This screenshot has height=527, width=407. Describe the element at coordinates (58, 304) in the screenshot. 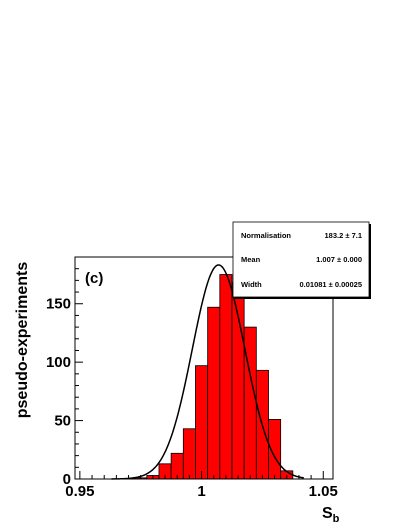

I see `y-tick-label: 150` at that location.